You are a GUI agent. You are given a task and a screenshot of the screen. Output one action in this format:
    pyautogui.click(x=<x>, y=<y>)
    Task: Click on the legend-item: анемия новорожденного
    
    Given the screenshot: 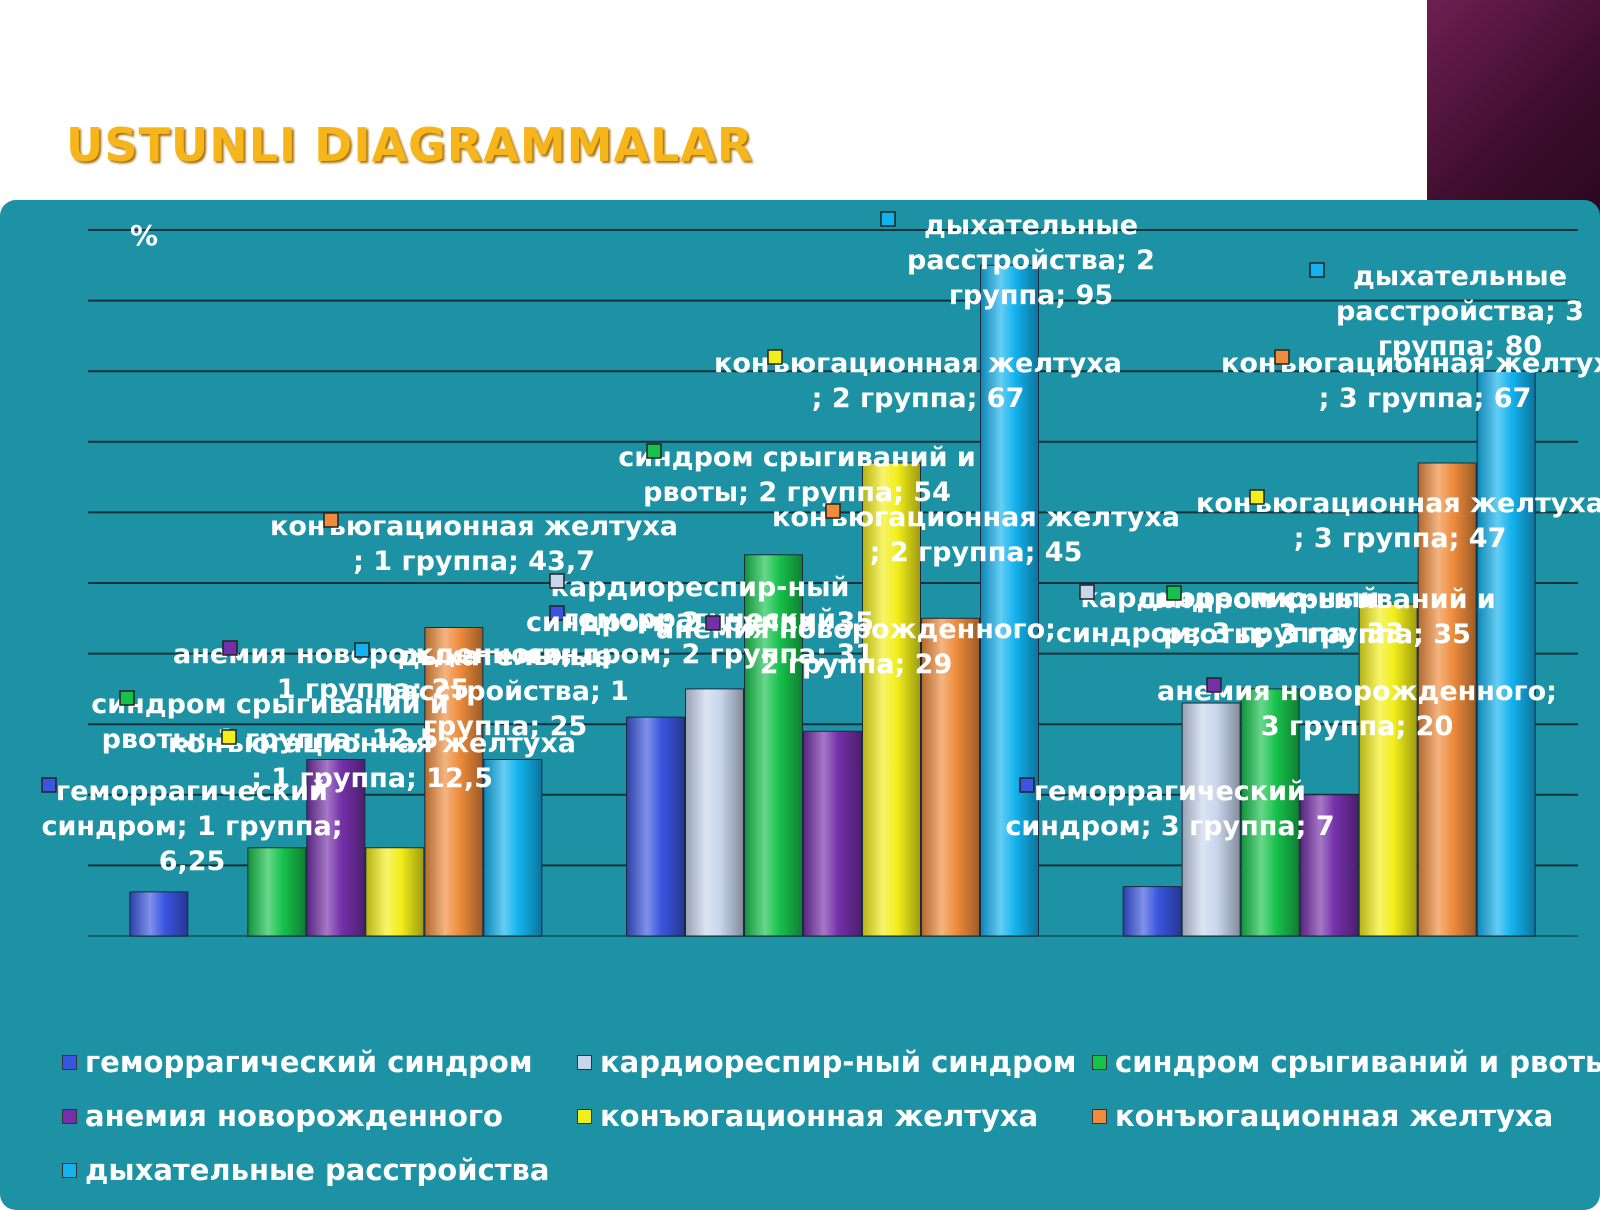 What is the action you would take?
    pyautogui.click(x=319, y=1116)
    